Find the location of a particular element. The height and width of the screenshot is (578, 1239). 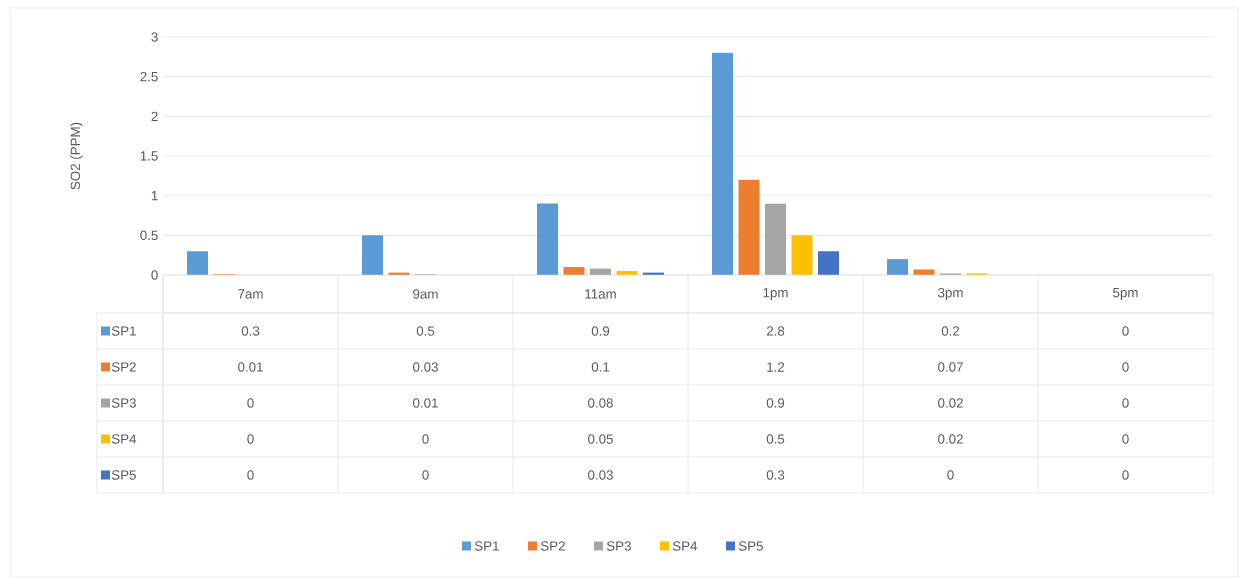

data-label: 0.1 is located at coordinates (600, 367).